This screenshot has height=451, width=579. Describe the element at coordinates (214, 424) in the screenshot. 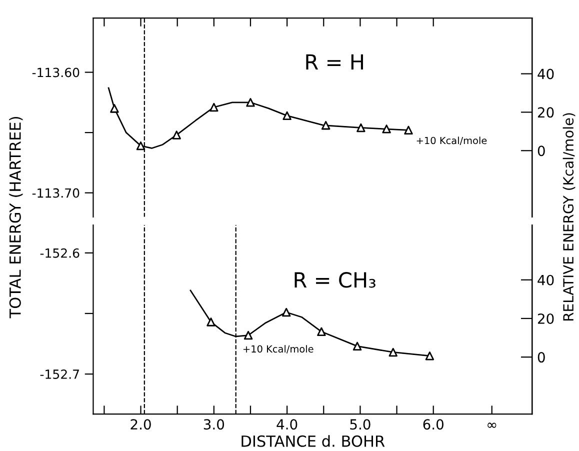

I see `x-tick-label: 3.0` at that location.